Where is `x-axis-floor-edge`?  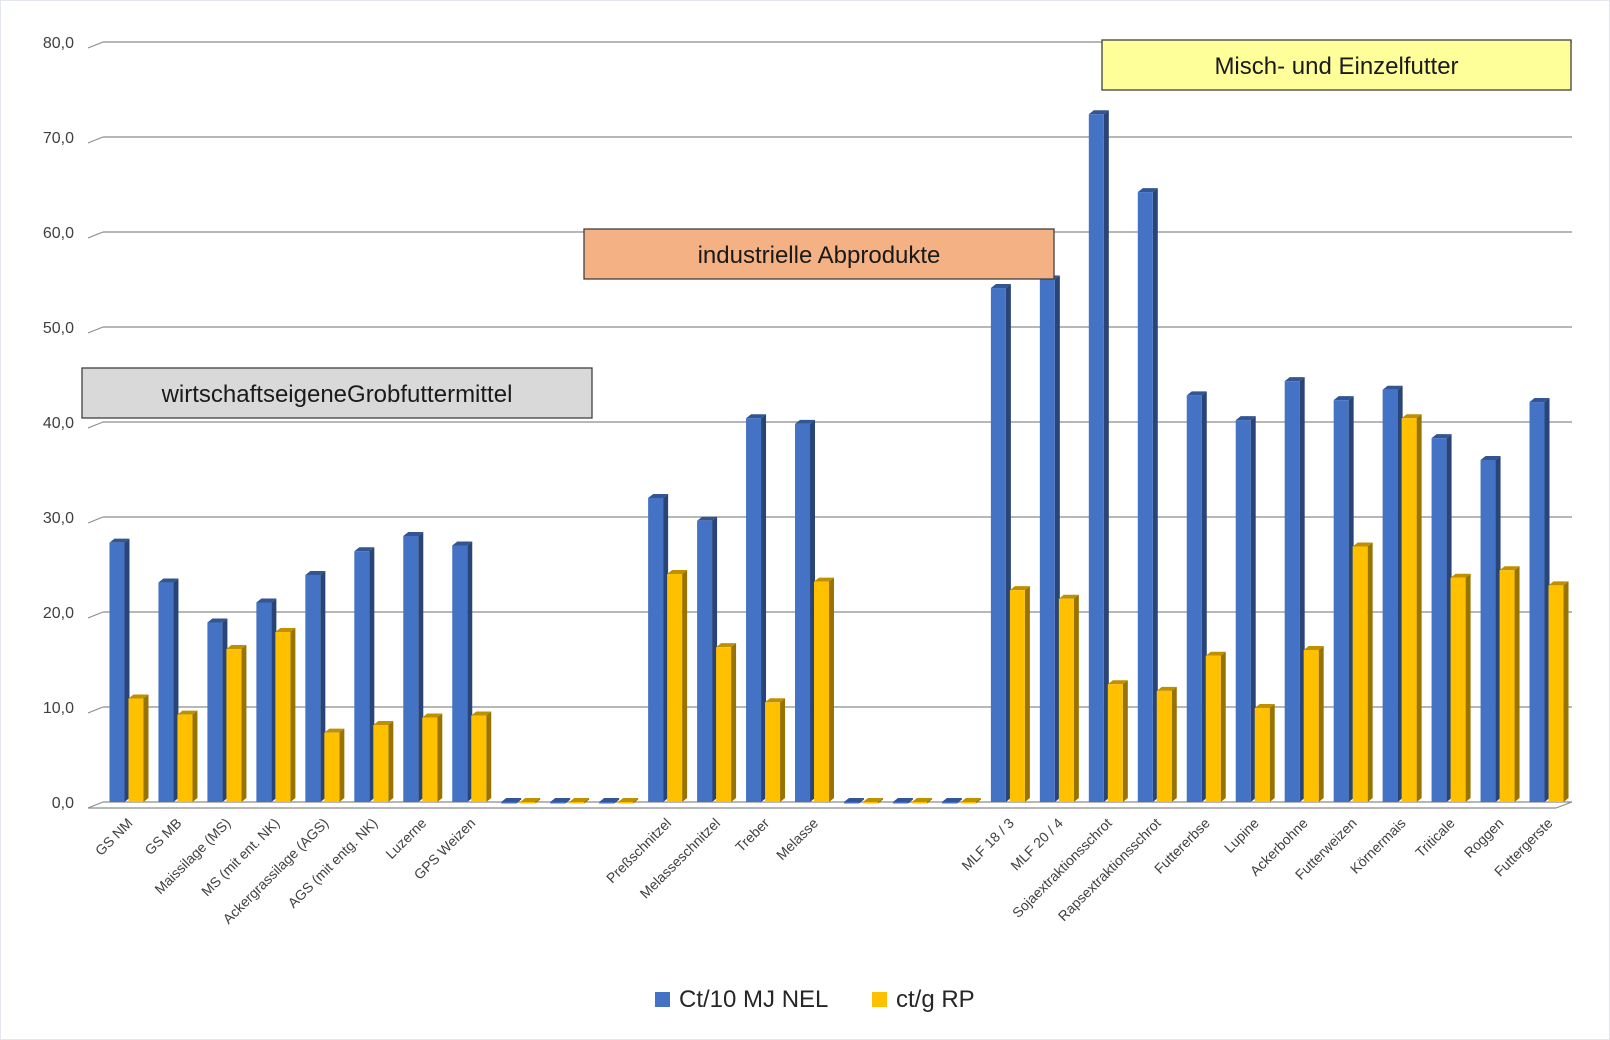
x-axis-floor-edge is located at coordinates (1564, 805).